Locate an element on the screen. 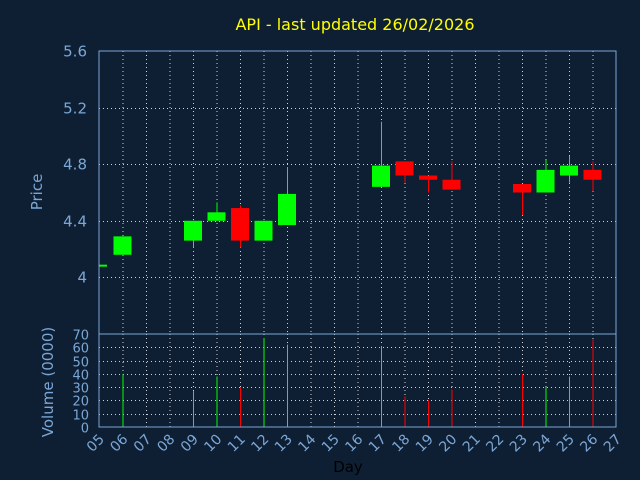 The width and height of the screenshot is (640, 480). volume-tick-label: 70 is located at coordinates (80, 336).